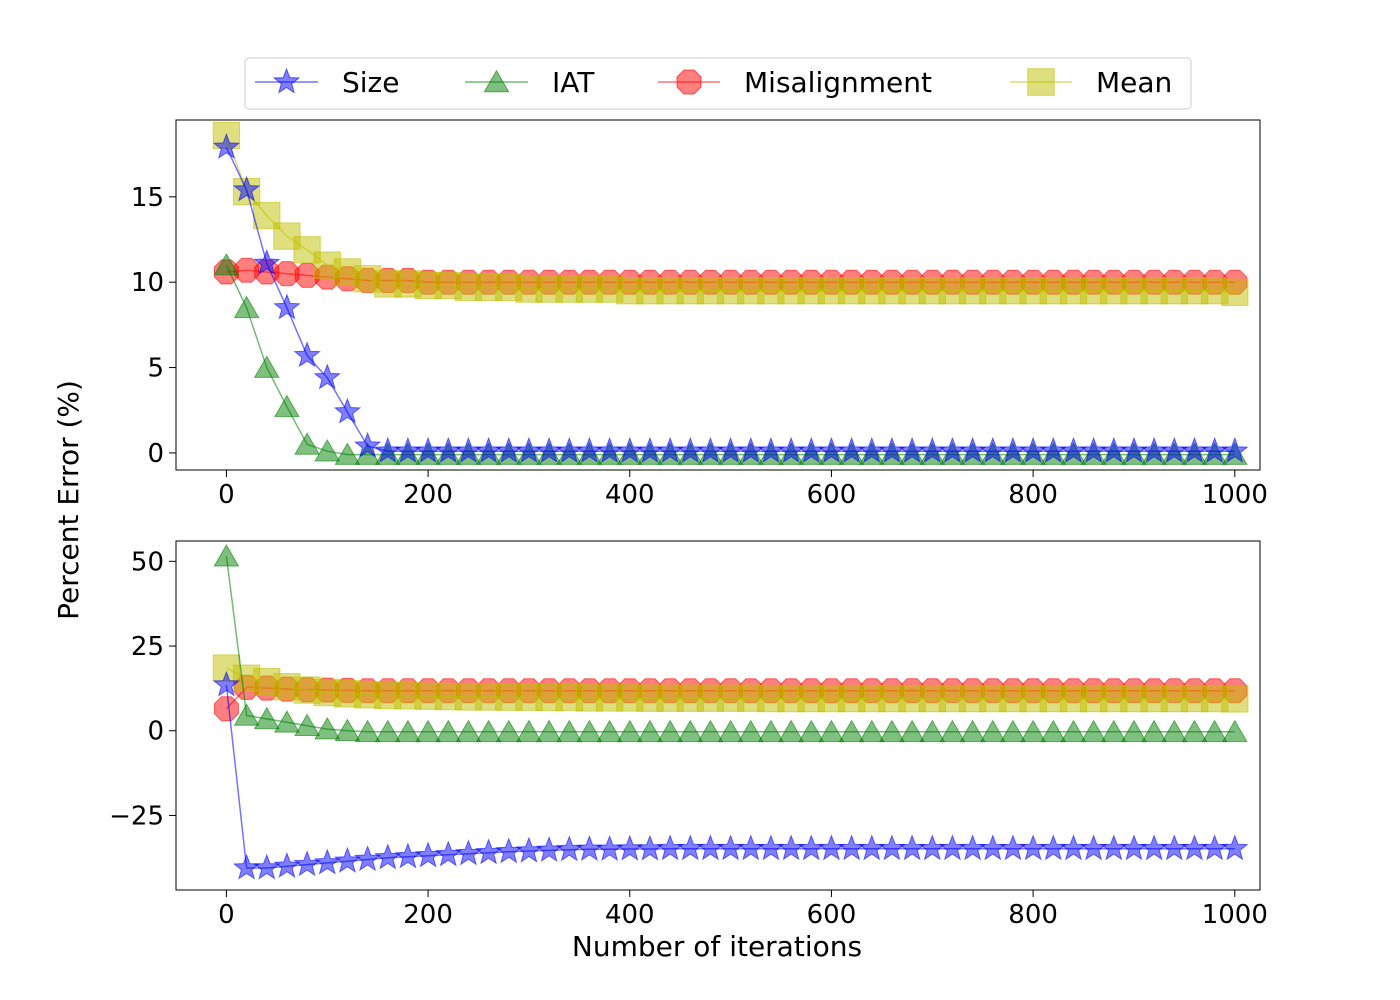 This screenshot has height=1000, width=1400. I want to click on x-tick-label: 200, so click(428, 495).